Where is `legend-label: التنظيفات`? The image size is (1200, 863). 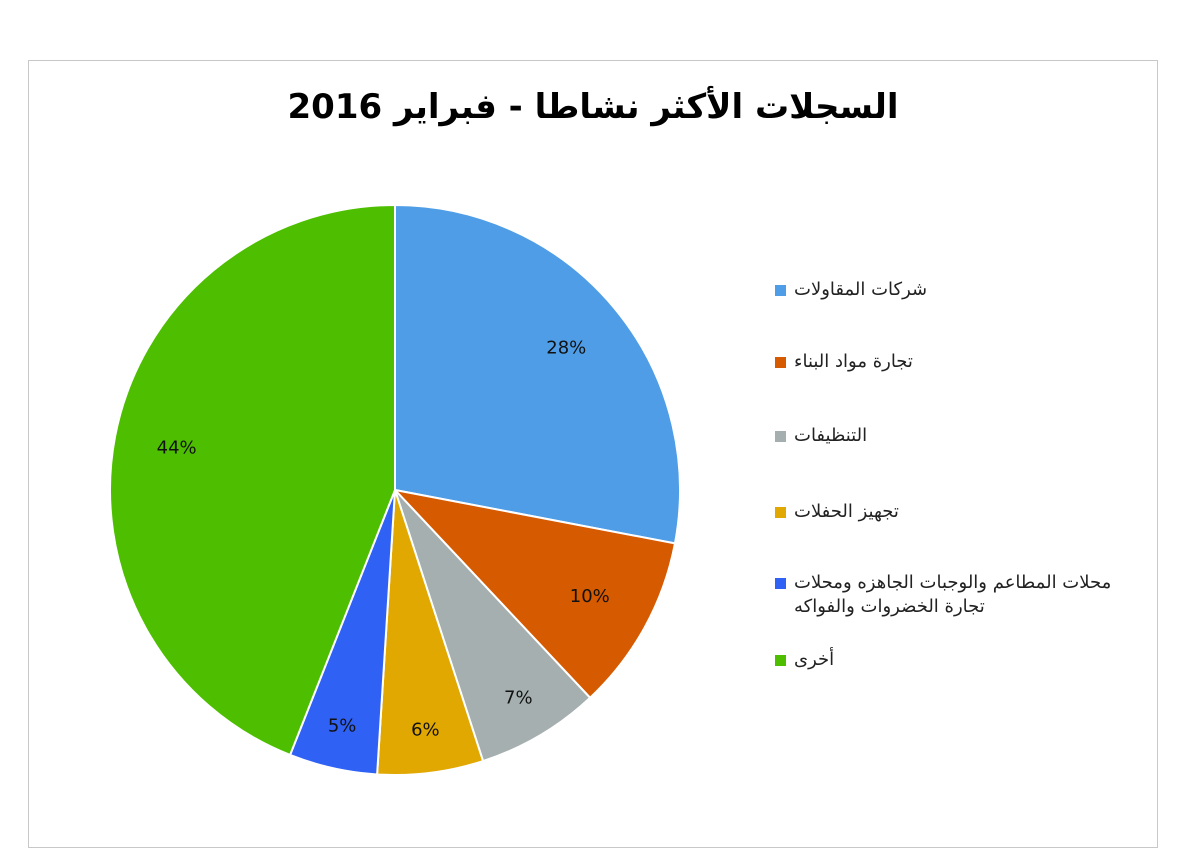 legend-label: التنظيفات is located at coordinates (831, 435).